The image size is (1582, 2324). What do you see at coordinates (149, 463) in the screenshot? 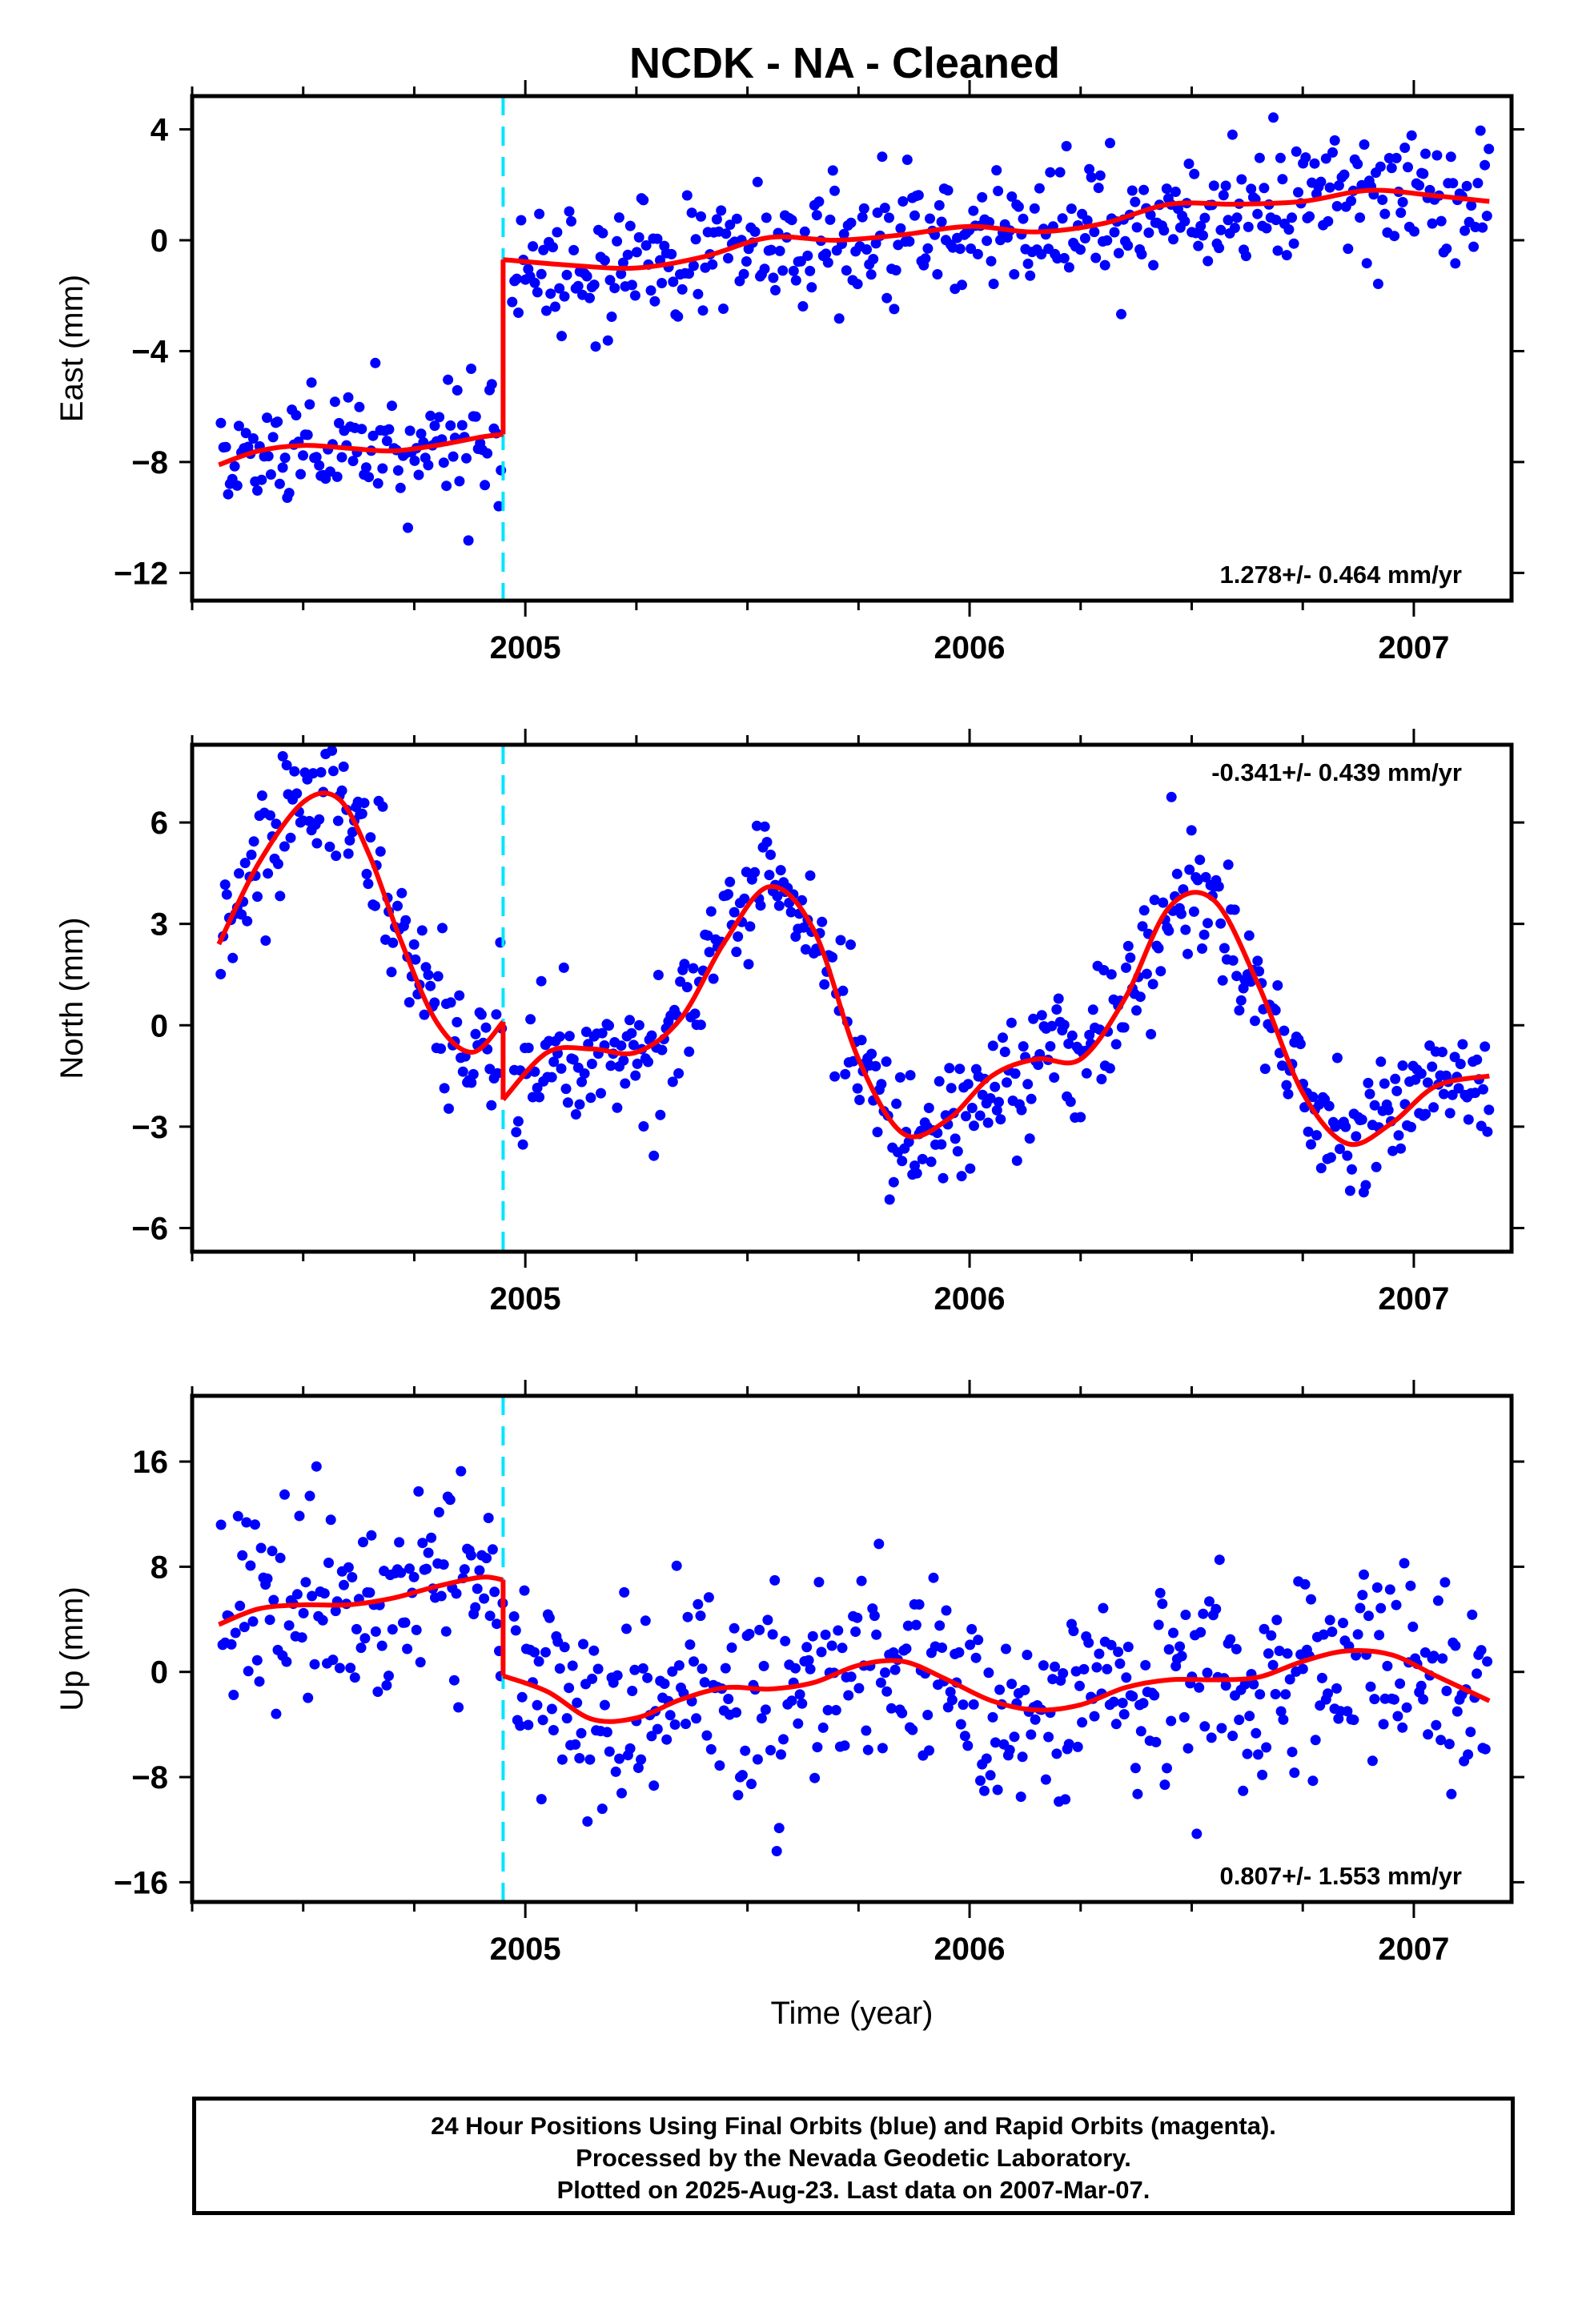
I see `y-tick-label: −8` at bounding box center [149, 463].